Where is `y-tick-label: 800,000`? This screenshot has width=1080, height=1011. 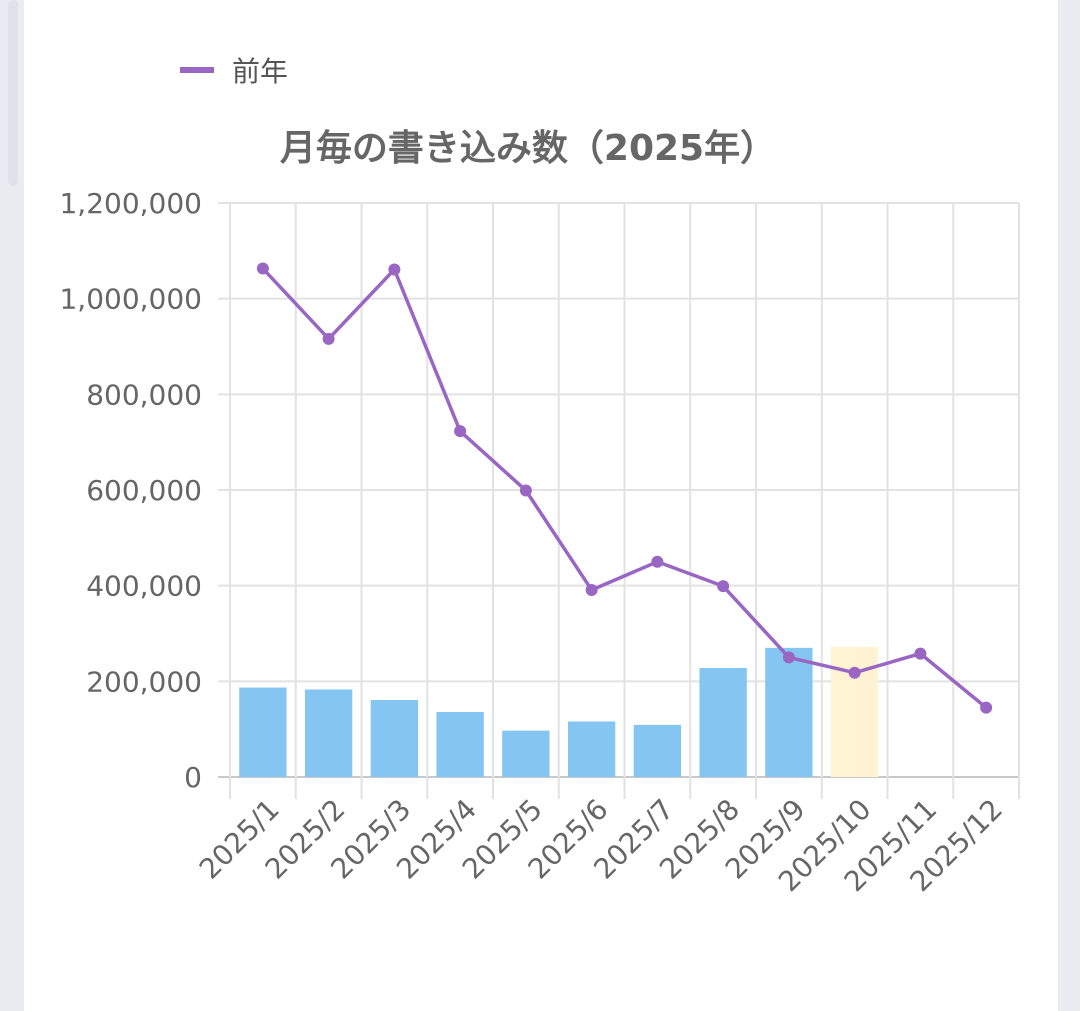 y-tick-label: 800,000 is located at coordinates (144, 394).